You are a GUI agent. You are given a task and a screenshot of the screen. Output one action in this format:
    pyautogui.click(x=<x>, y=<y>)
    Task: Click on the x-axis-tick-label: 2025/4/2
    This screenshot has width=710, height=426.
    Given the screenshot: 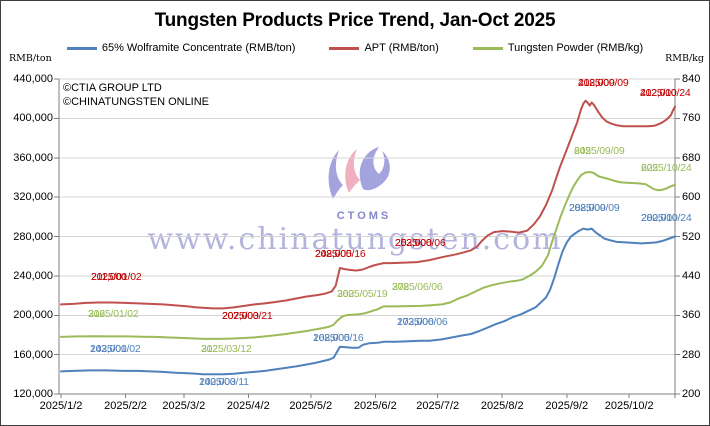 What is the action you would take?
    pyautogui.click(x=248, y=406)
    